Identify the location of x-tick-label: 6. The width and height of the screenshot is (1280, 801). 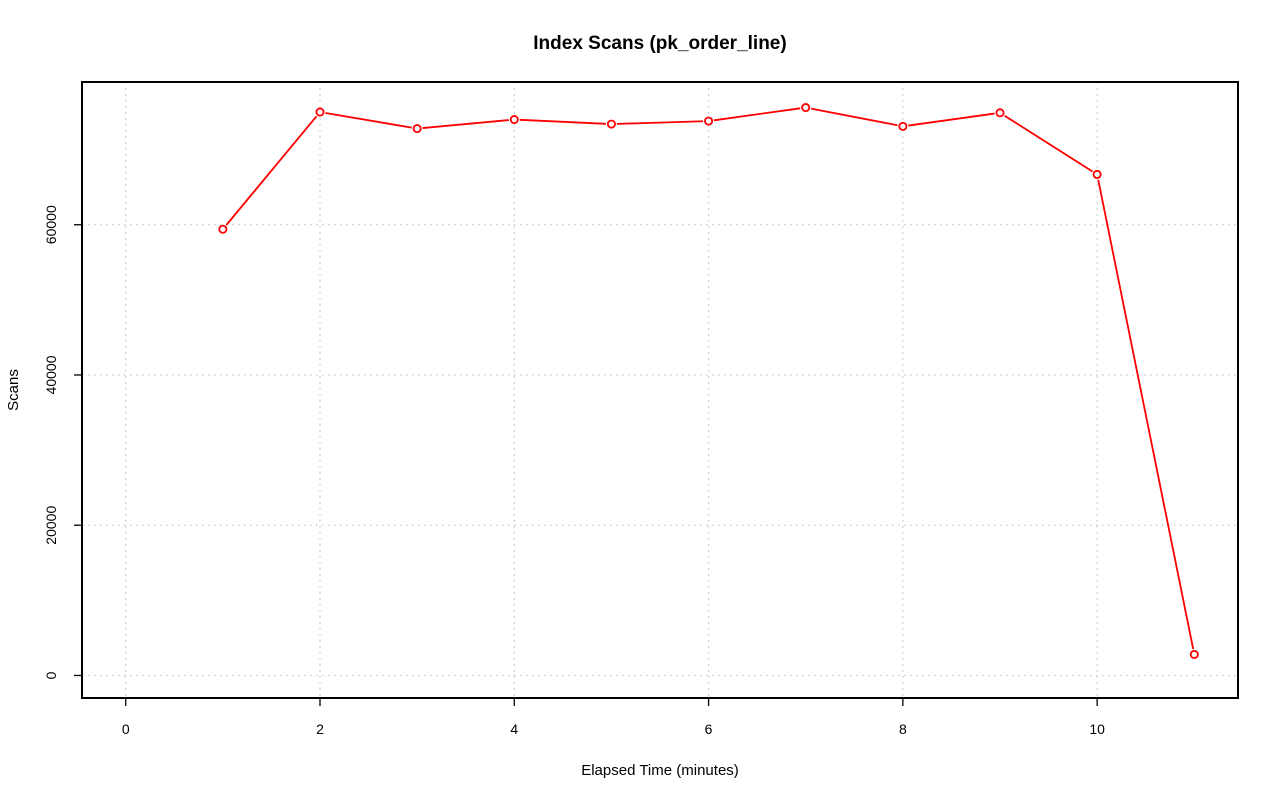
(709, 729).